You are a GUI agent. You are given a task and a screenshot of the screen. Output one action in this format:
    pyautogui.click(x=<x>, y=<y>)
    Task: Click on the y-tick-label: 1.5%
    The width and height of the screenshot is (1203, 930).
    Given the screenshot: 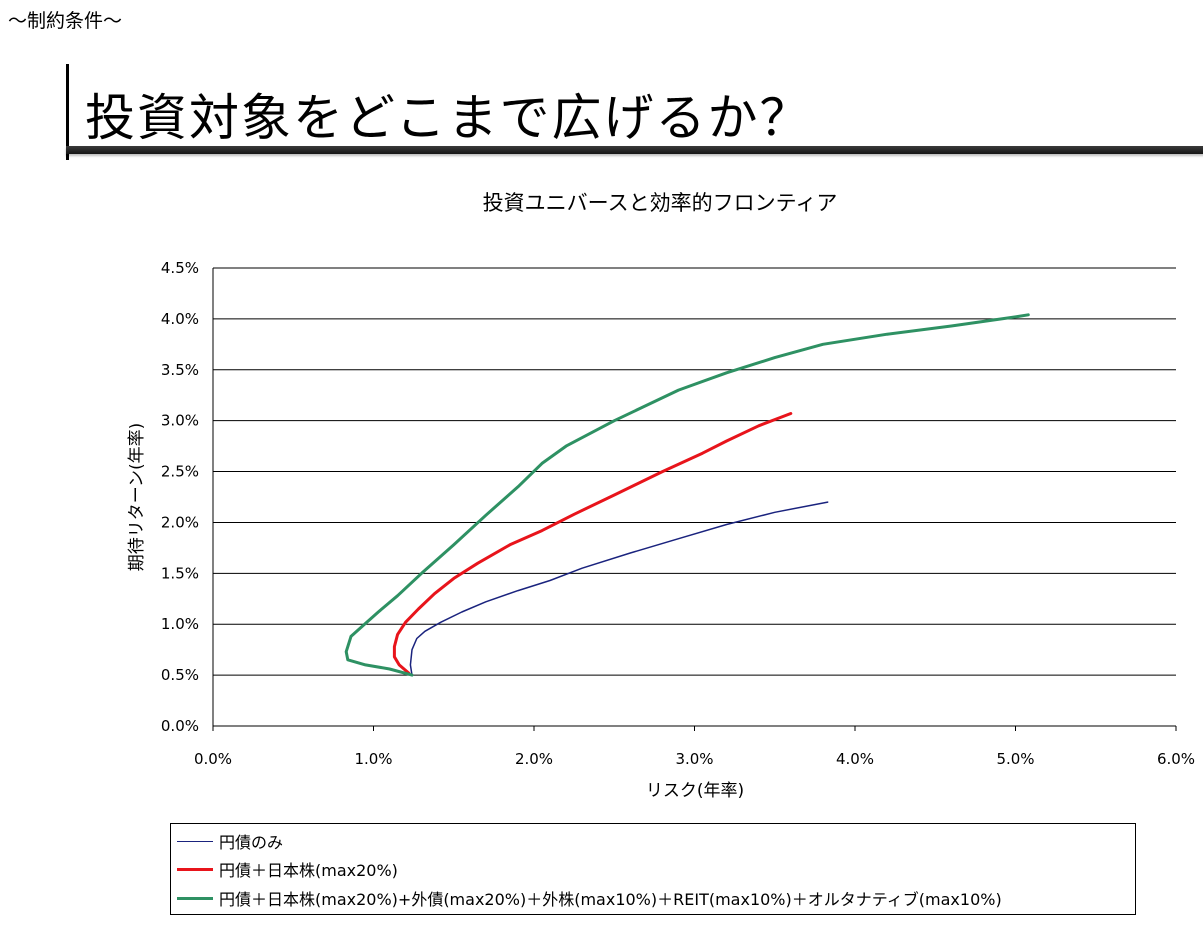 What is the action you would take?
    pyautogui.click(x=180, y=573)
    